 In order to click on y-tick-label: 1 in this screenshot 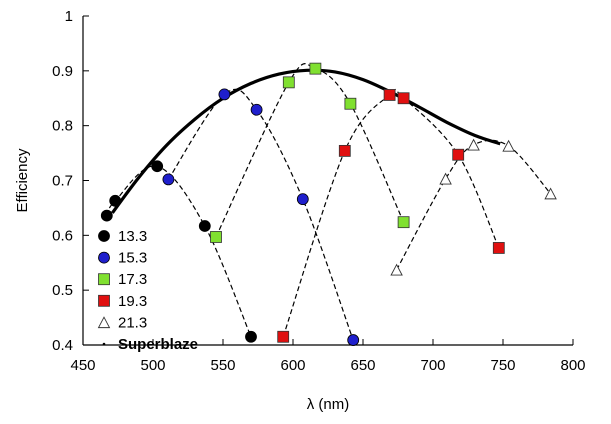, I will do `click(69, 16)`.